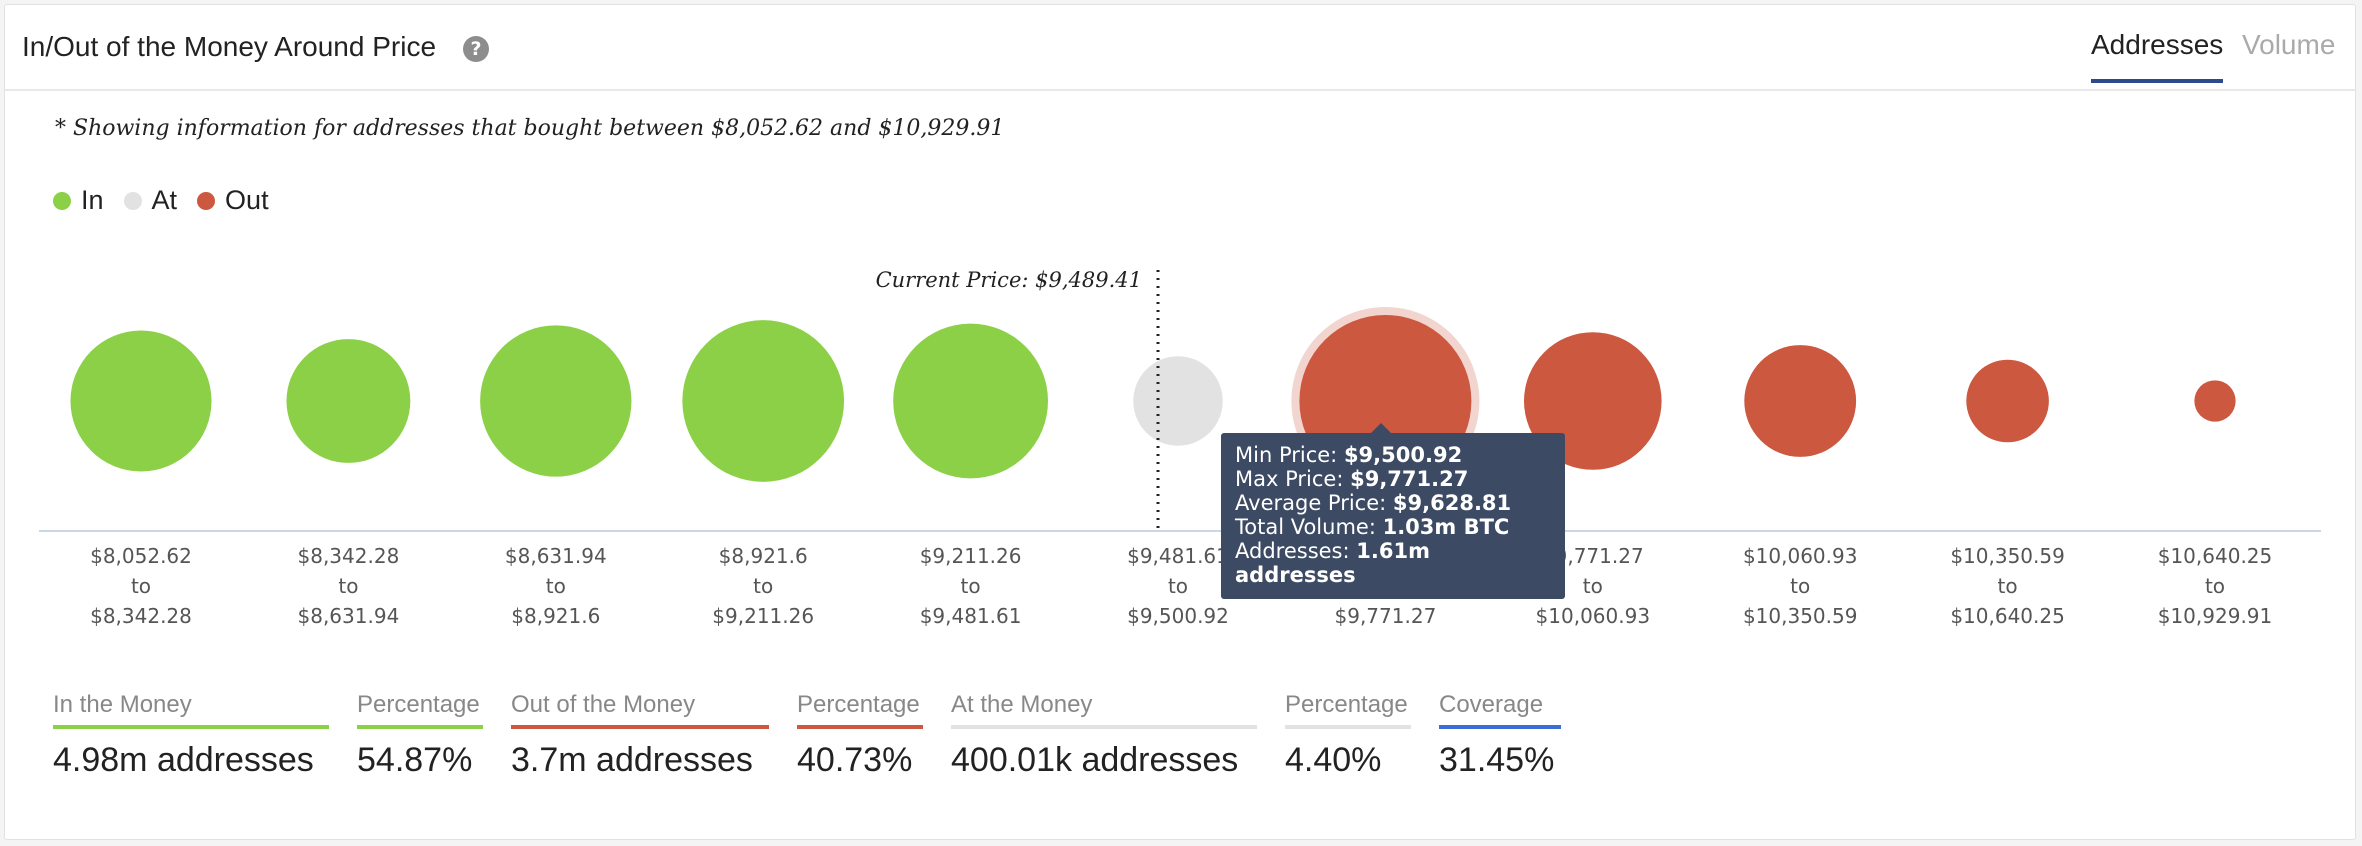 This screenshot has height=846, width=2362. I want to click on tooltip-row-min: Min Price: $9,500.92, so click(1349, 455).